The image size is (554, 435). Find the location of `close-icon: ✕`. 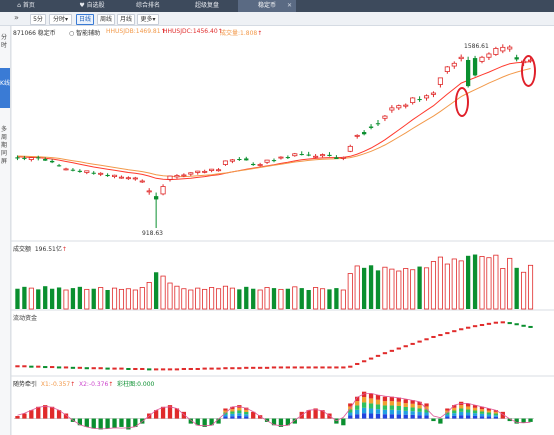

close-icon: ✕ is located at coordinates (289, 5).